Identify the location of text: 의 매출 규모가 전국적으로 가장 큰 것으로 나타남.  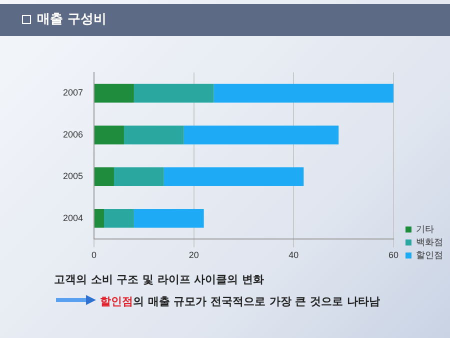
(256, 301).